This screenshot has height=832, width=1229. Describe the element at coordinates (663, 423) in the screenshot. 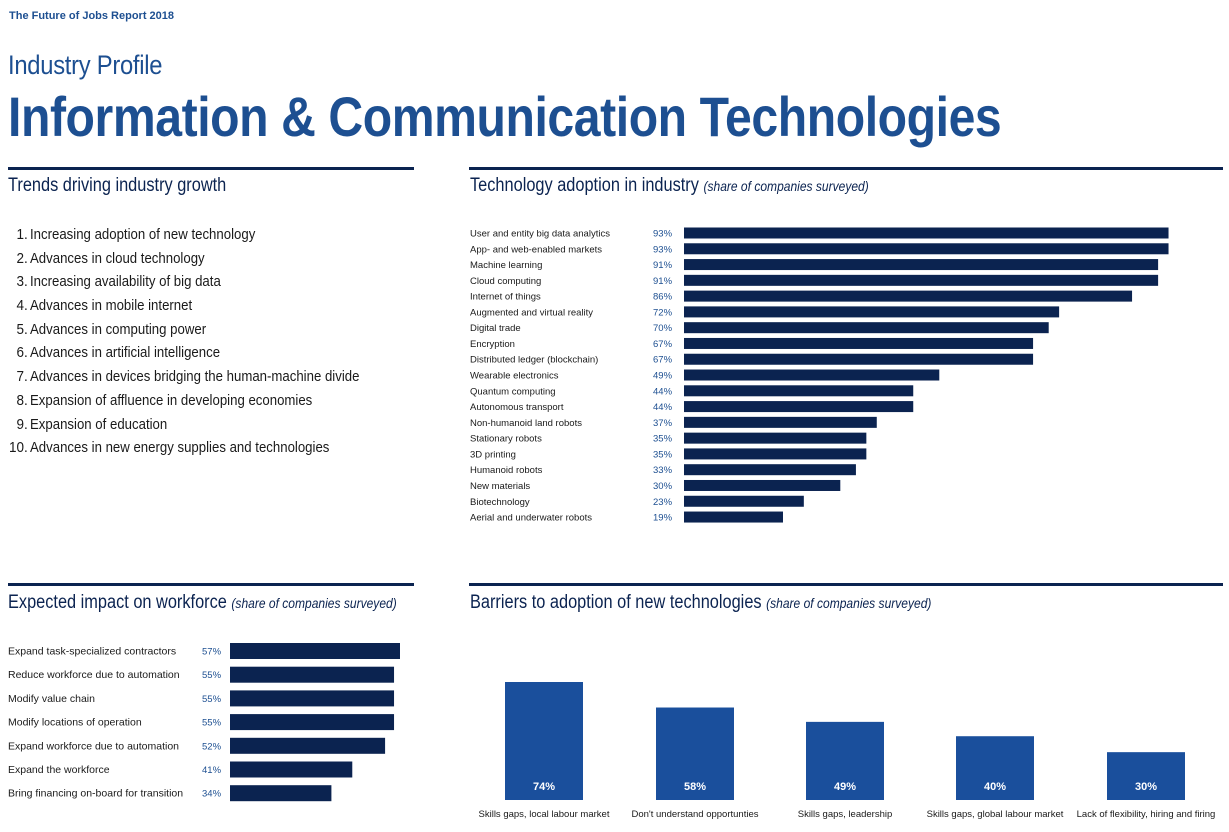

I see `tech-value-label: 37%` at that location.